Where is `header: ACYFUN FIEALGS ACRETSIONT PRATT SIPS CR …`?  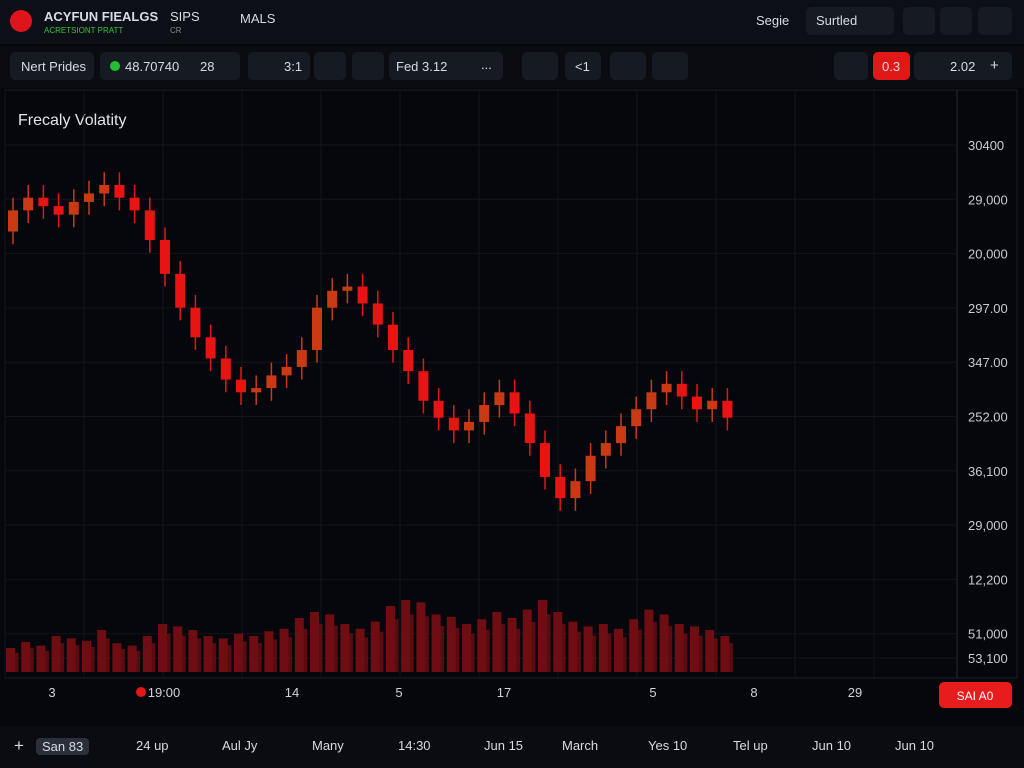 header: ACYFUN FIEALGS ACRETSIONT PRATT SIPS CR … is located at coordinates (512, 22).